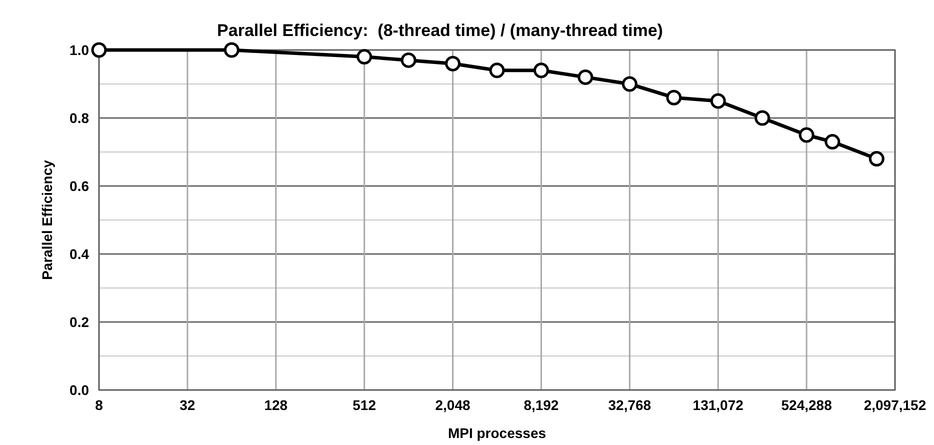 The width and height of the screenshot is (934, 445). What do you see at coordinates (452, 405) in the screenshot?
I see `x-tick-label: 2,048` at bounding box center [452, 405].